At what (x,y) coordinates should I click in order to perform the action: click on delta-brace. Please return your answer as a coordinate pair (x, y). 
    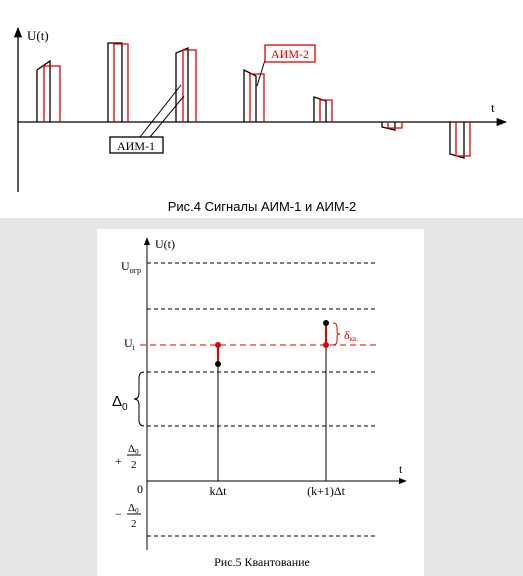
    Looking at the image, I should click on (336, 334).